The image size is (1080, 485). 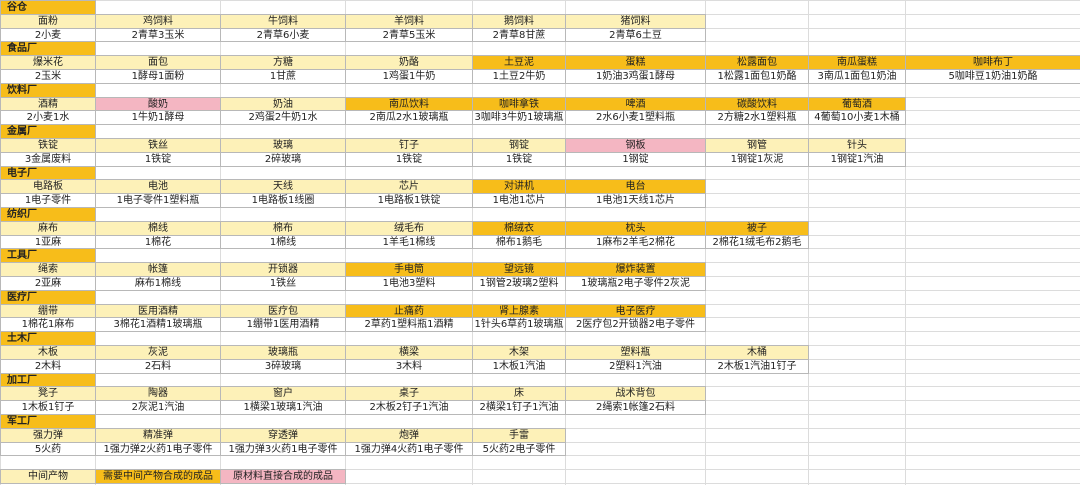 I want to click on item-name: 强力弹, so click(x=48, y=435).